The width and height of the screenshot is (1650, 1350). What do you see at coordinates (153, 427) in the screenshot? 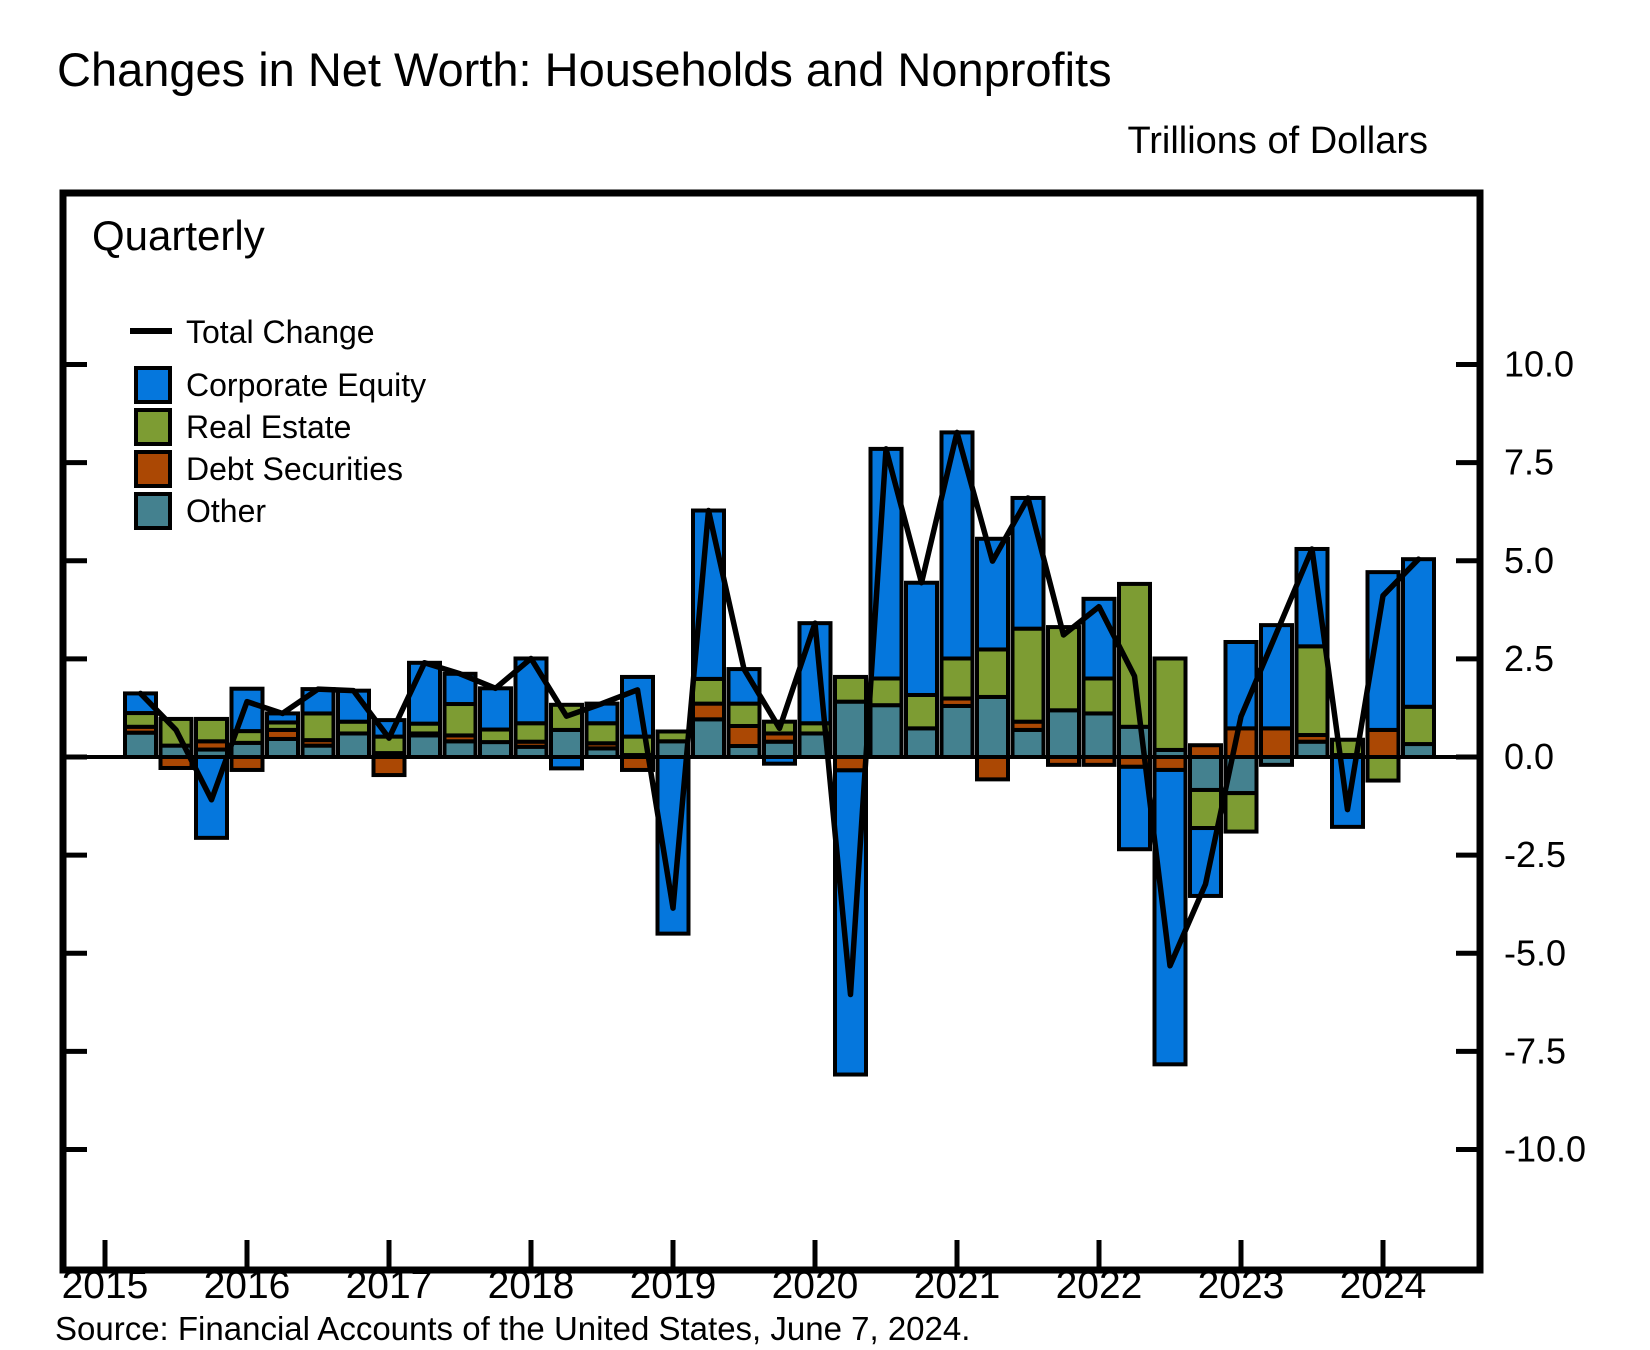
I see `legend-swatch-real-estate` at bounding box center [153, 427].